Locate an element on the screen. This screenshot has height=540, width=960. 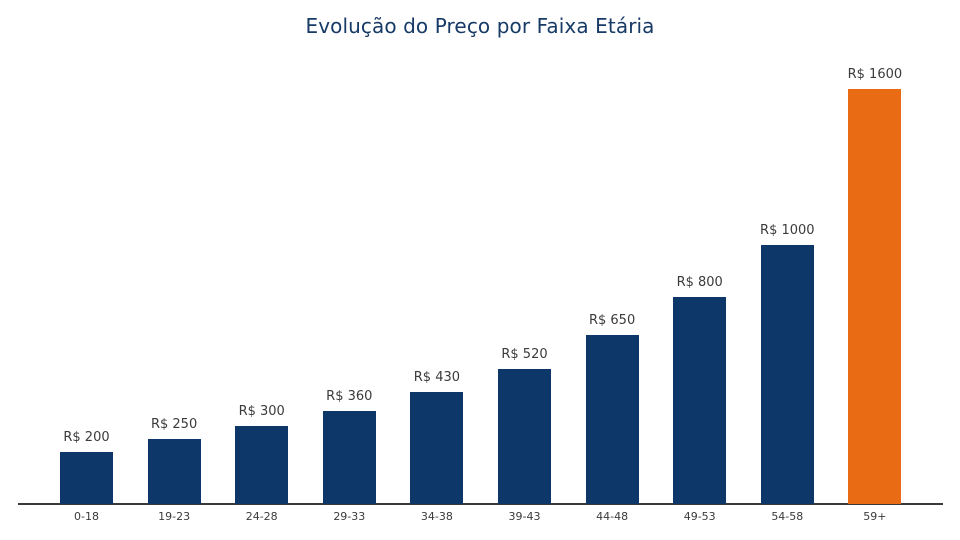
x-tick-label: 54-58 is located at coordinates (787, 516).